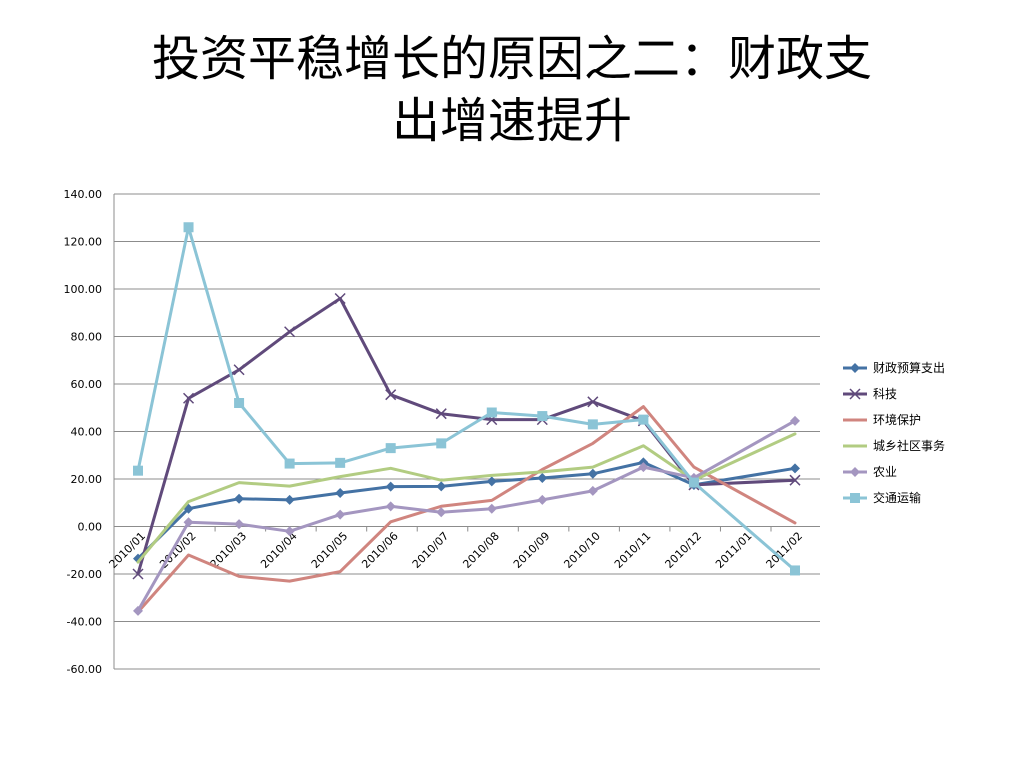 This screenshot has height=768, width=1024. Describe the element at coordinates (684, 550) in the screenshot. I see `x-tick-label: 2010/12` at that location.